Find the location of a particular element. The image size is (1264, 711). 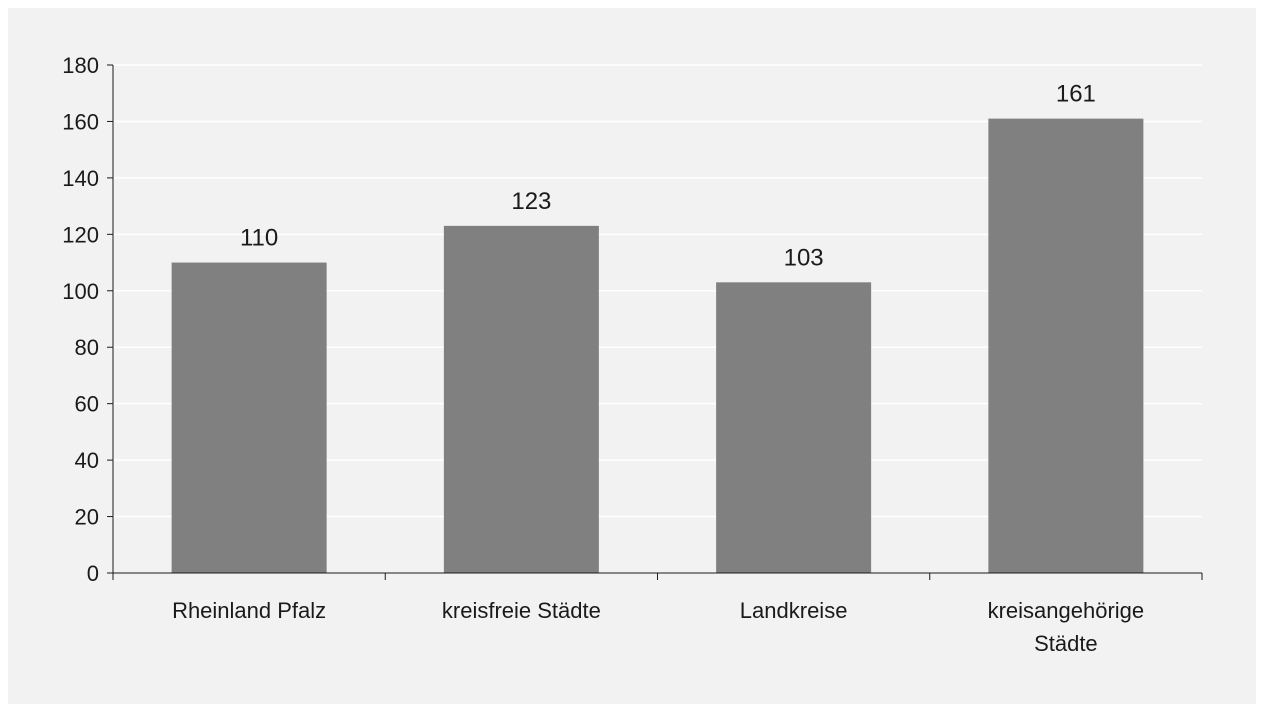

x-tick-label: Rheinland Pfalz is located at coordinates (249, 610).